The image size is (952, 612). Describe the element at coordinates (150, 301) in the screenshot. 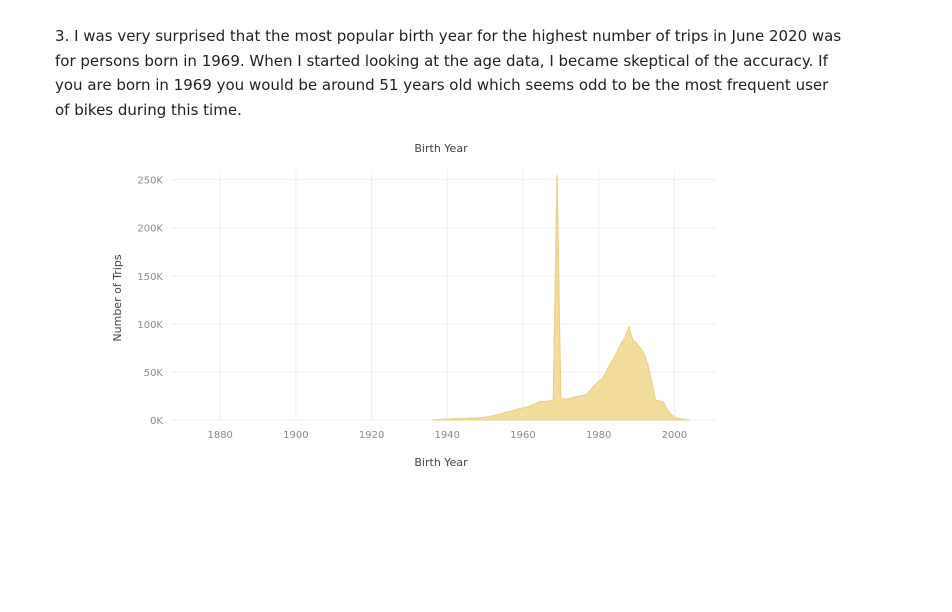

I see `y-axis-ticks: 0K 50K 100K 150K 200K 250K` at that location.